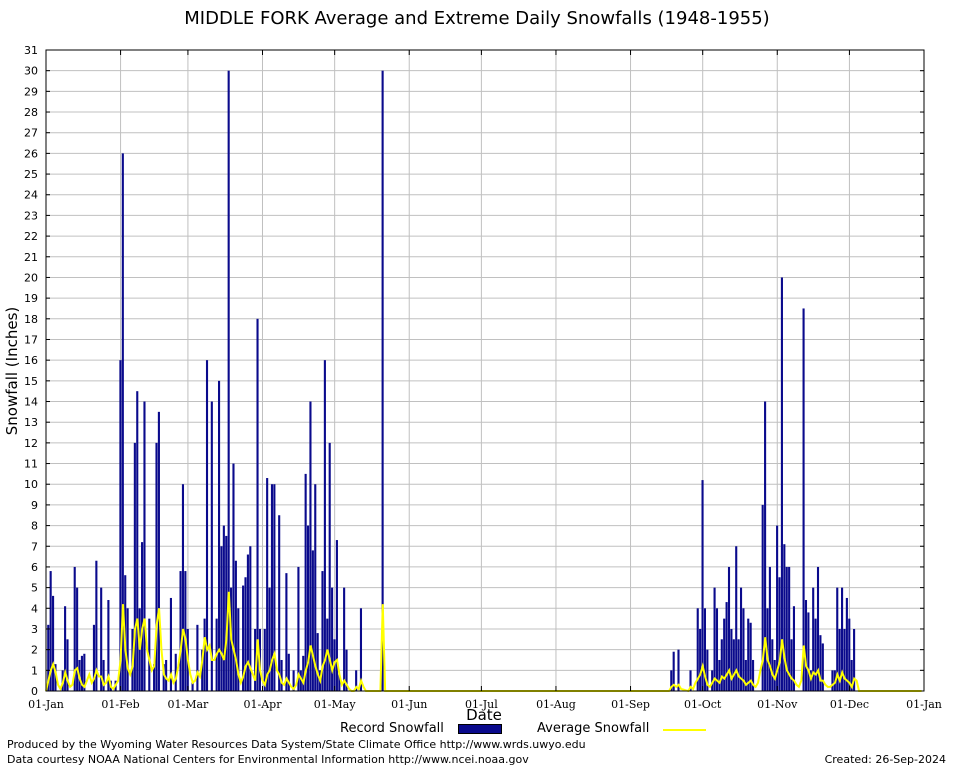  I want to click on legend-average-swatch, so click(684, 730).